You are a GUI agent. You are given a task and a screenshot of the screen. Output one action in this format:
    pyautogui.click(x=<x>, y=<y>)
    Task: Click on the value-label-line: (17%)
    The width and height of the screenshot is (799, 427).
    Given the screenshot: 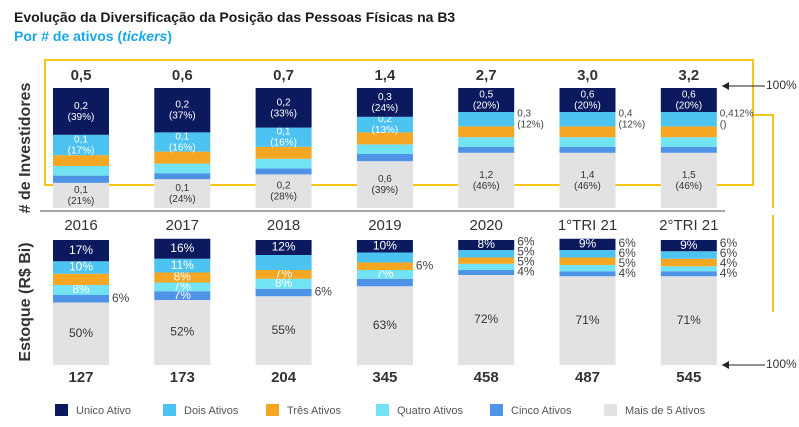 What is the action you would take?
    pyautogui.click(x=81, y=150)
    